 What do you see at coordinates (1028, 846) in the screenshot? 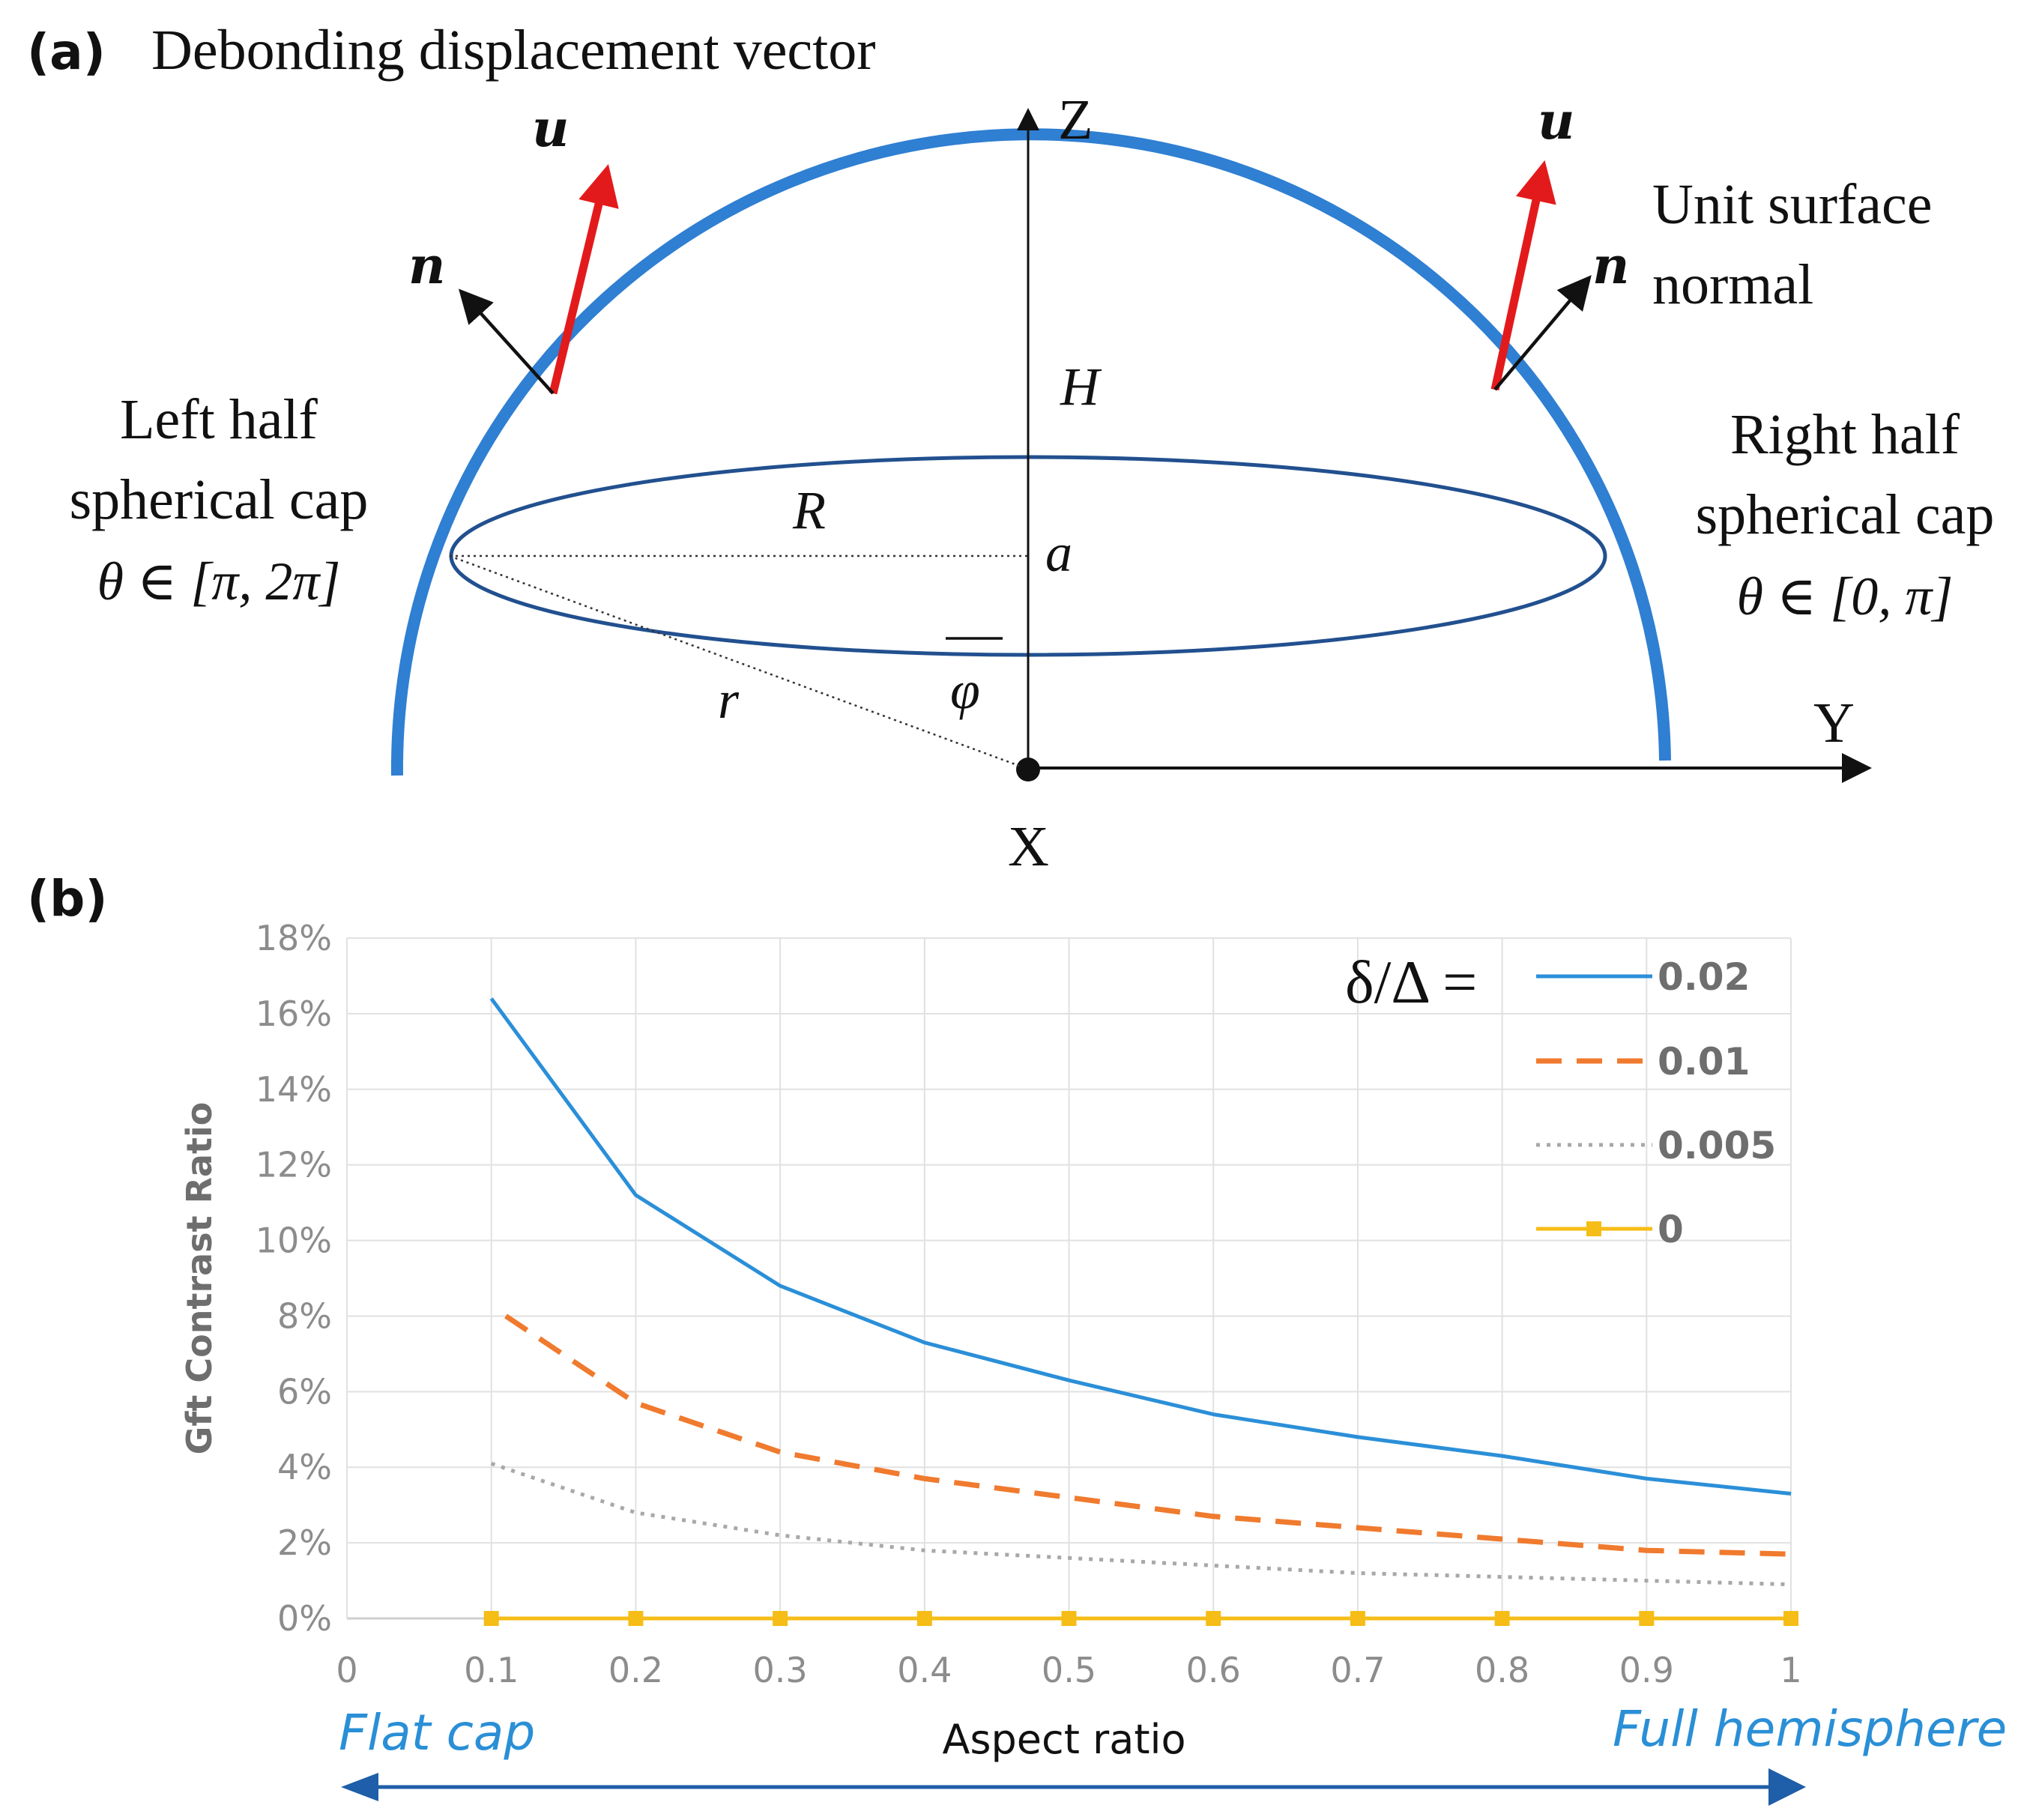
I see `axis-x-label: X` at bounding box center [1028, 846].